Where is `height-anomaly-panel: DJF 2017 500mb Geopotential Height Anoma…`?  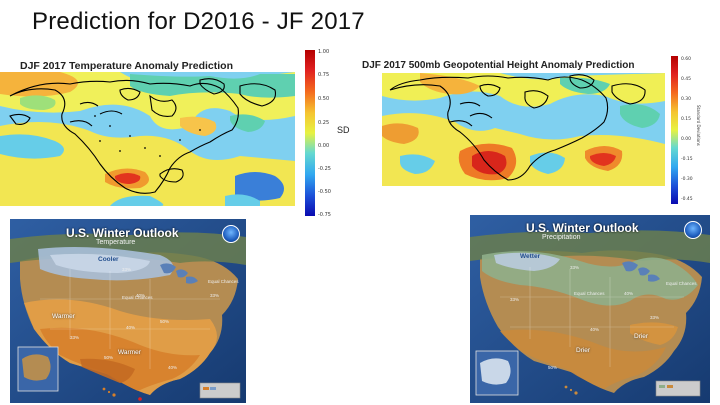 height-anomaly-panel: DJF 2017 500mb Geopotential Height Anoma… is located at coordinates (515, 121).